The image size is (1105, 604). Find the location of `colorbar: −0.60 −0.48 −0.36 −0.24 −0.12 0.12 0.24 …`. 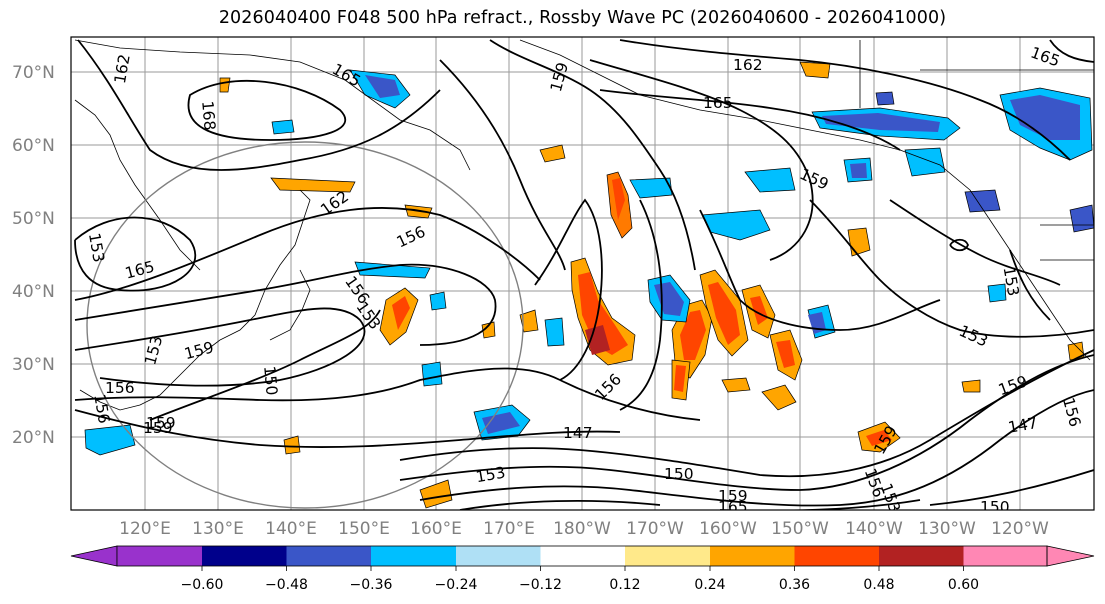

colorbar: −0.60 −0.48 −0.36 −0.24 −0.12 0.12 0.24 … is located at coordinates (582, 569).